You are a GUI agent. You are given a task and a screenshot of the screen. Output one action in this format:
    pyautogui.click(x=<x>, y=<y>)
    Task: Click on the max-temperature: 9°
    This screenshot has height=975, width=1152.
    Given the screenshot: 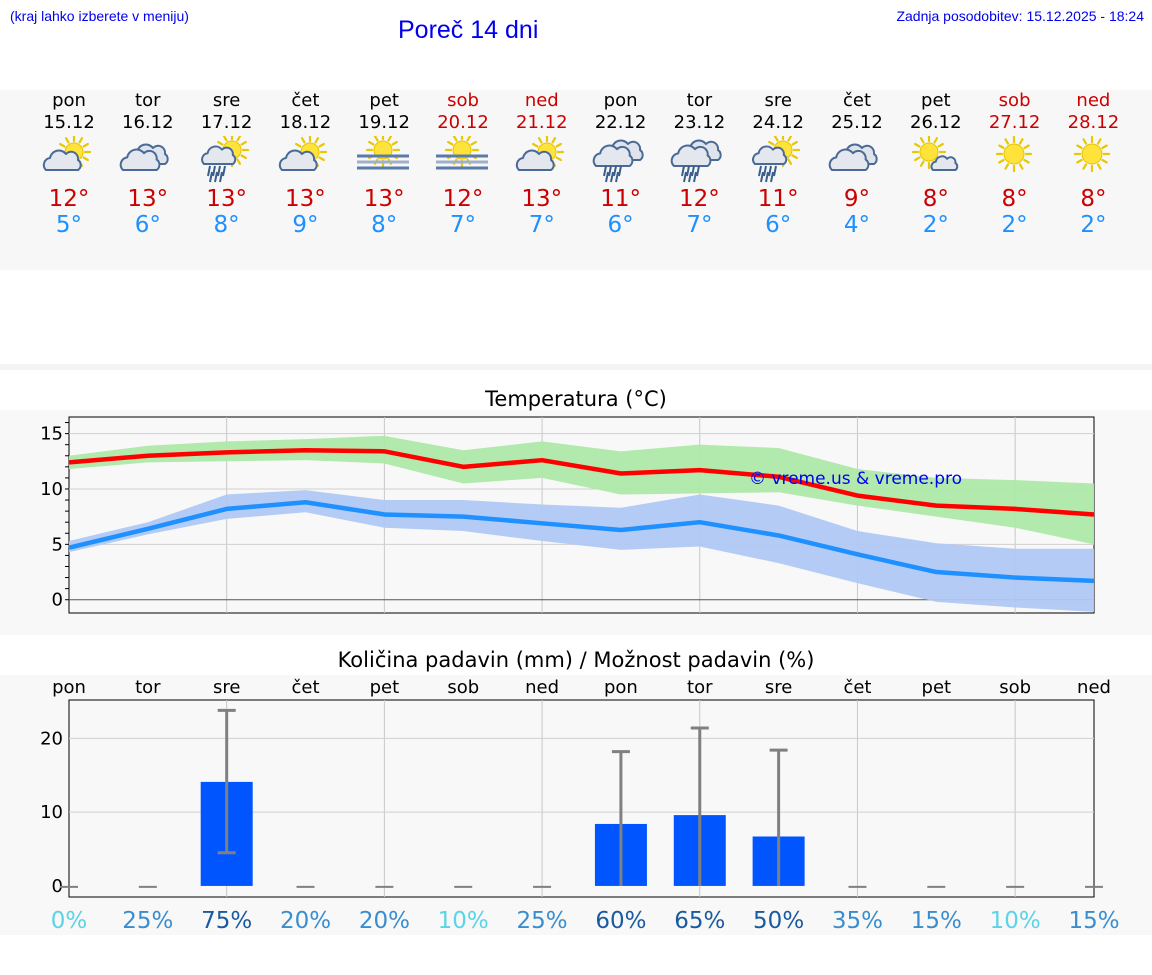 What is the action you would take?
    pyautogui.click(x=857, y=199)
    